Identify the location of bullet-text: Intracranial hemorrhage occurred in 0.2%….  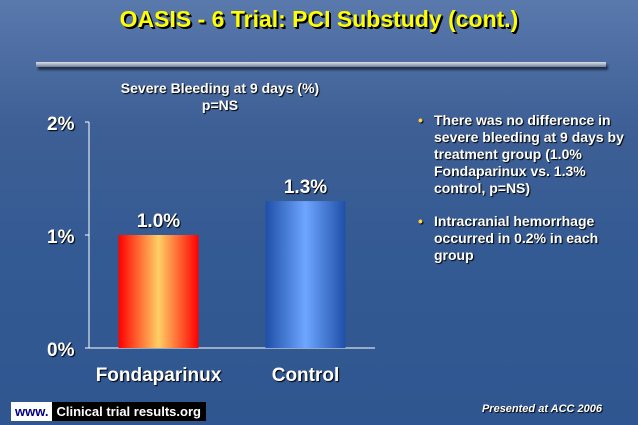
(516, 238).